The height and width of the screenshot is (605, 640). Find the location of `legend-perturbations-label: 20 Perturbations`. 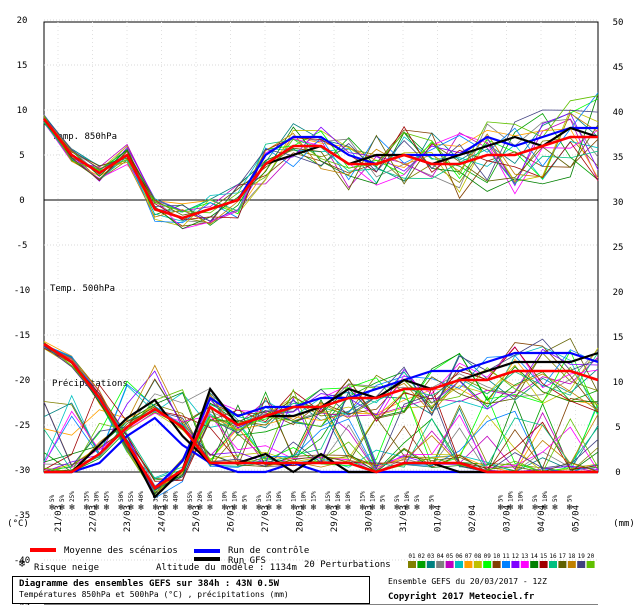

legend-perturbations-label: 20 Perturbations is located at coordinates (347, 565).